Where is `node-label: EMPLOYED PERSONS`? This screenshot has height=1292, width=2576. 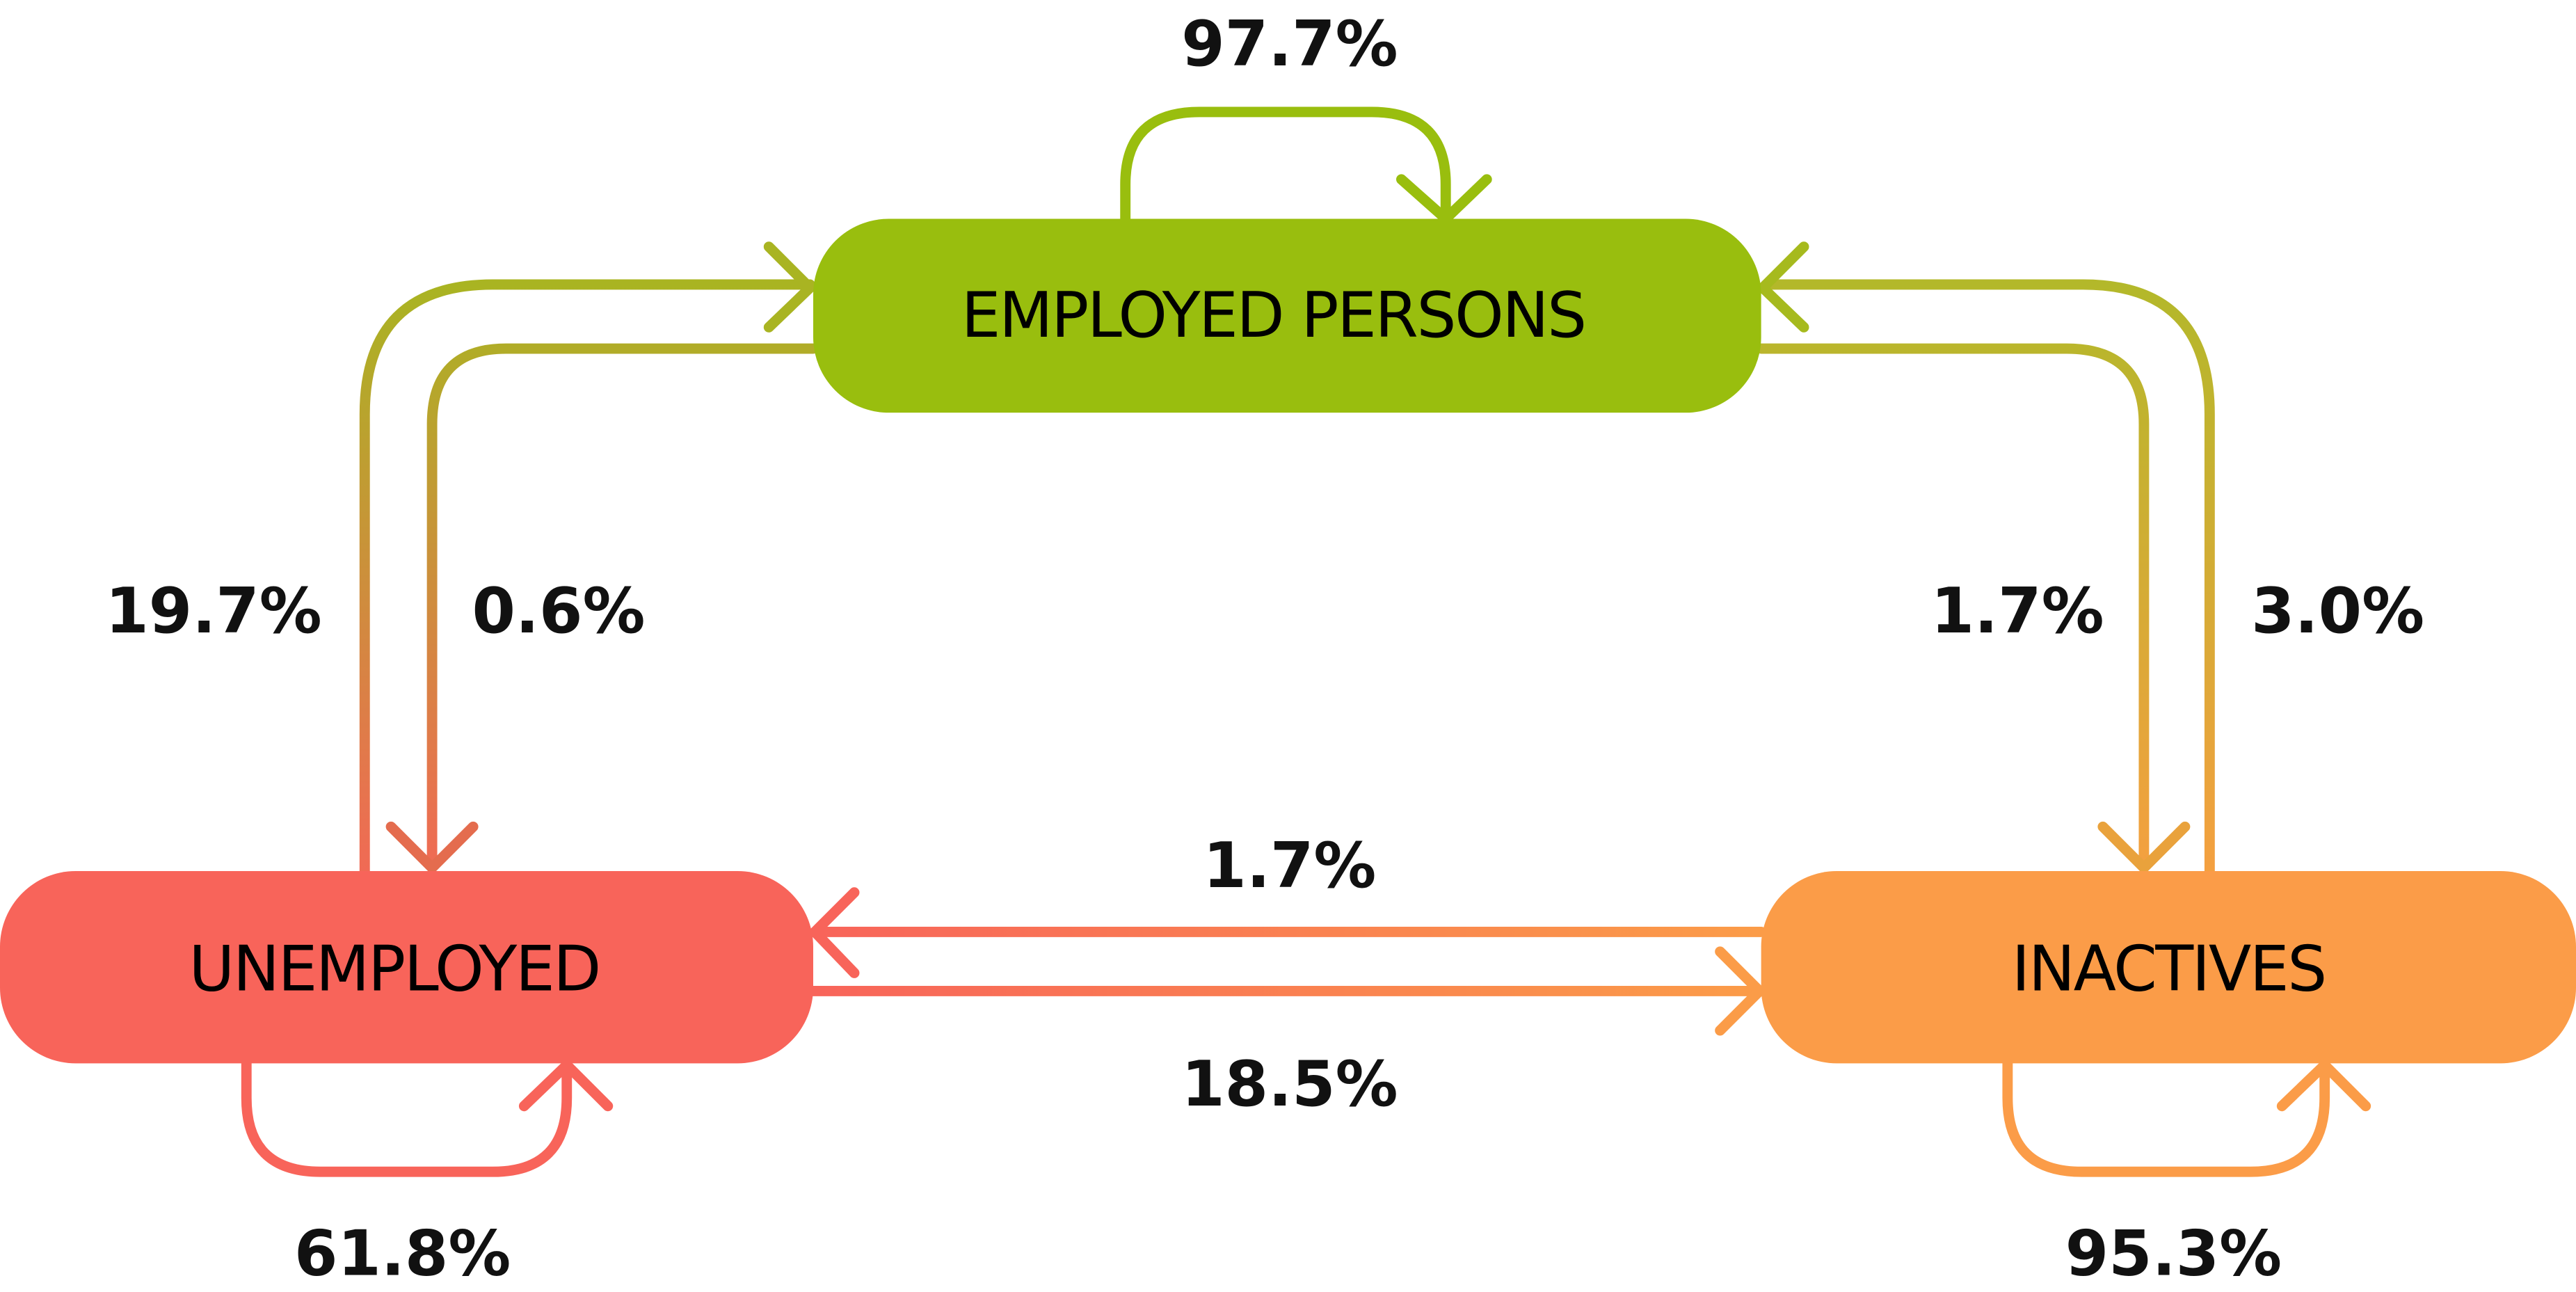 node-label: EMPLOYED PERSONS is located at coordinates (1273, 316).